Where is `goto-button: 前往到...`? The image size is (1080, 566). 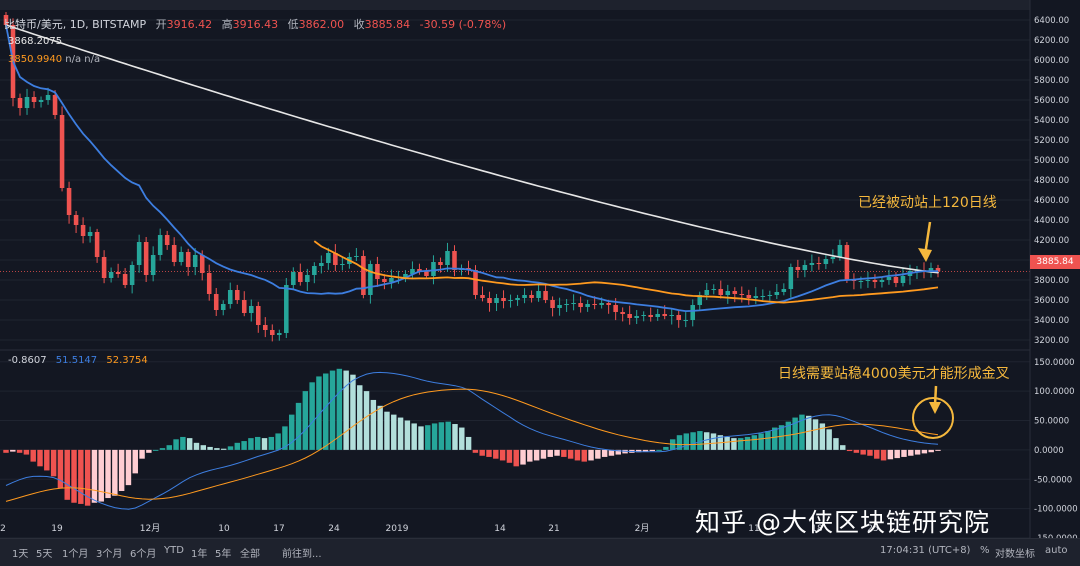 goto-button: 前往到... is located at coordinates (302, 554).